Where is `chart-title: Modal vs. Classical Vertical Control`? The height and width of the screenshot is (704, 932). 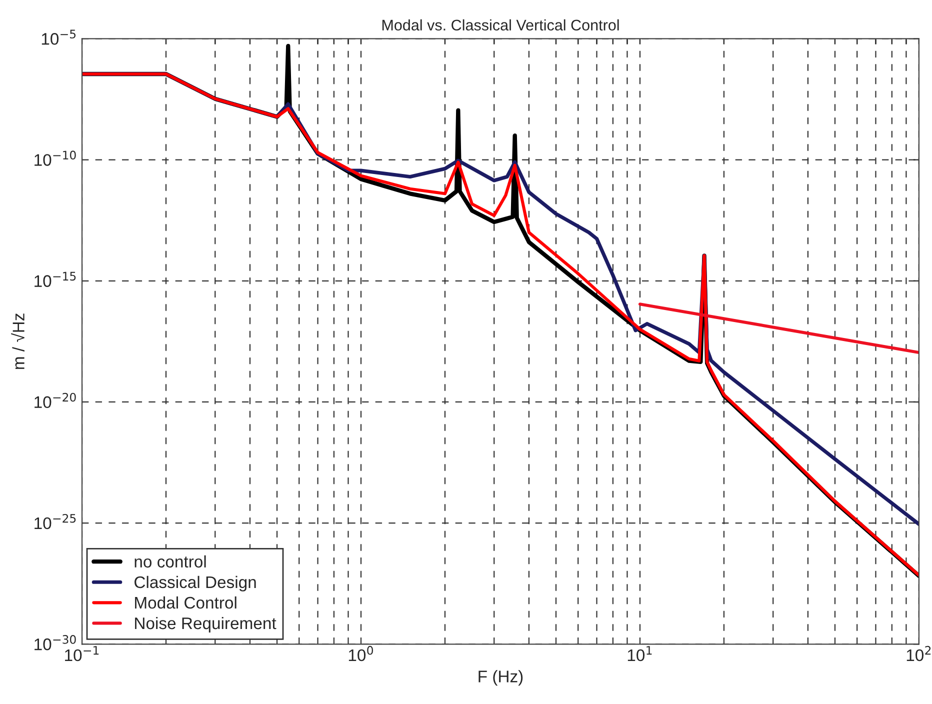
chart-title: Modal vs. Classical Vertical Control is located at coordinates (500, 25).